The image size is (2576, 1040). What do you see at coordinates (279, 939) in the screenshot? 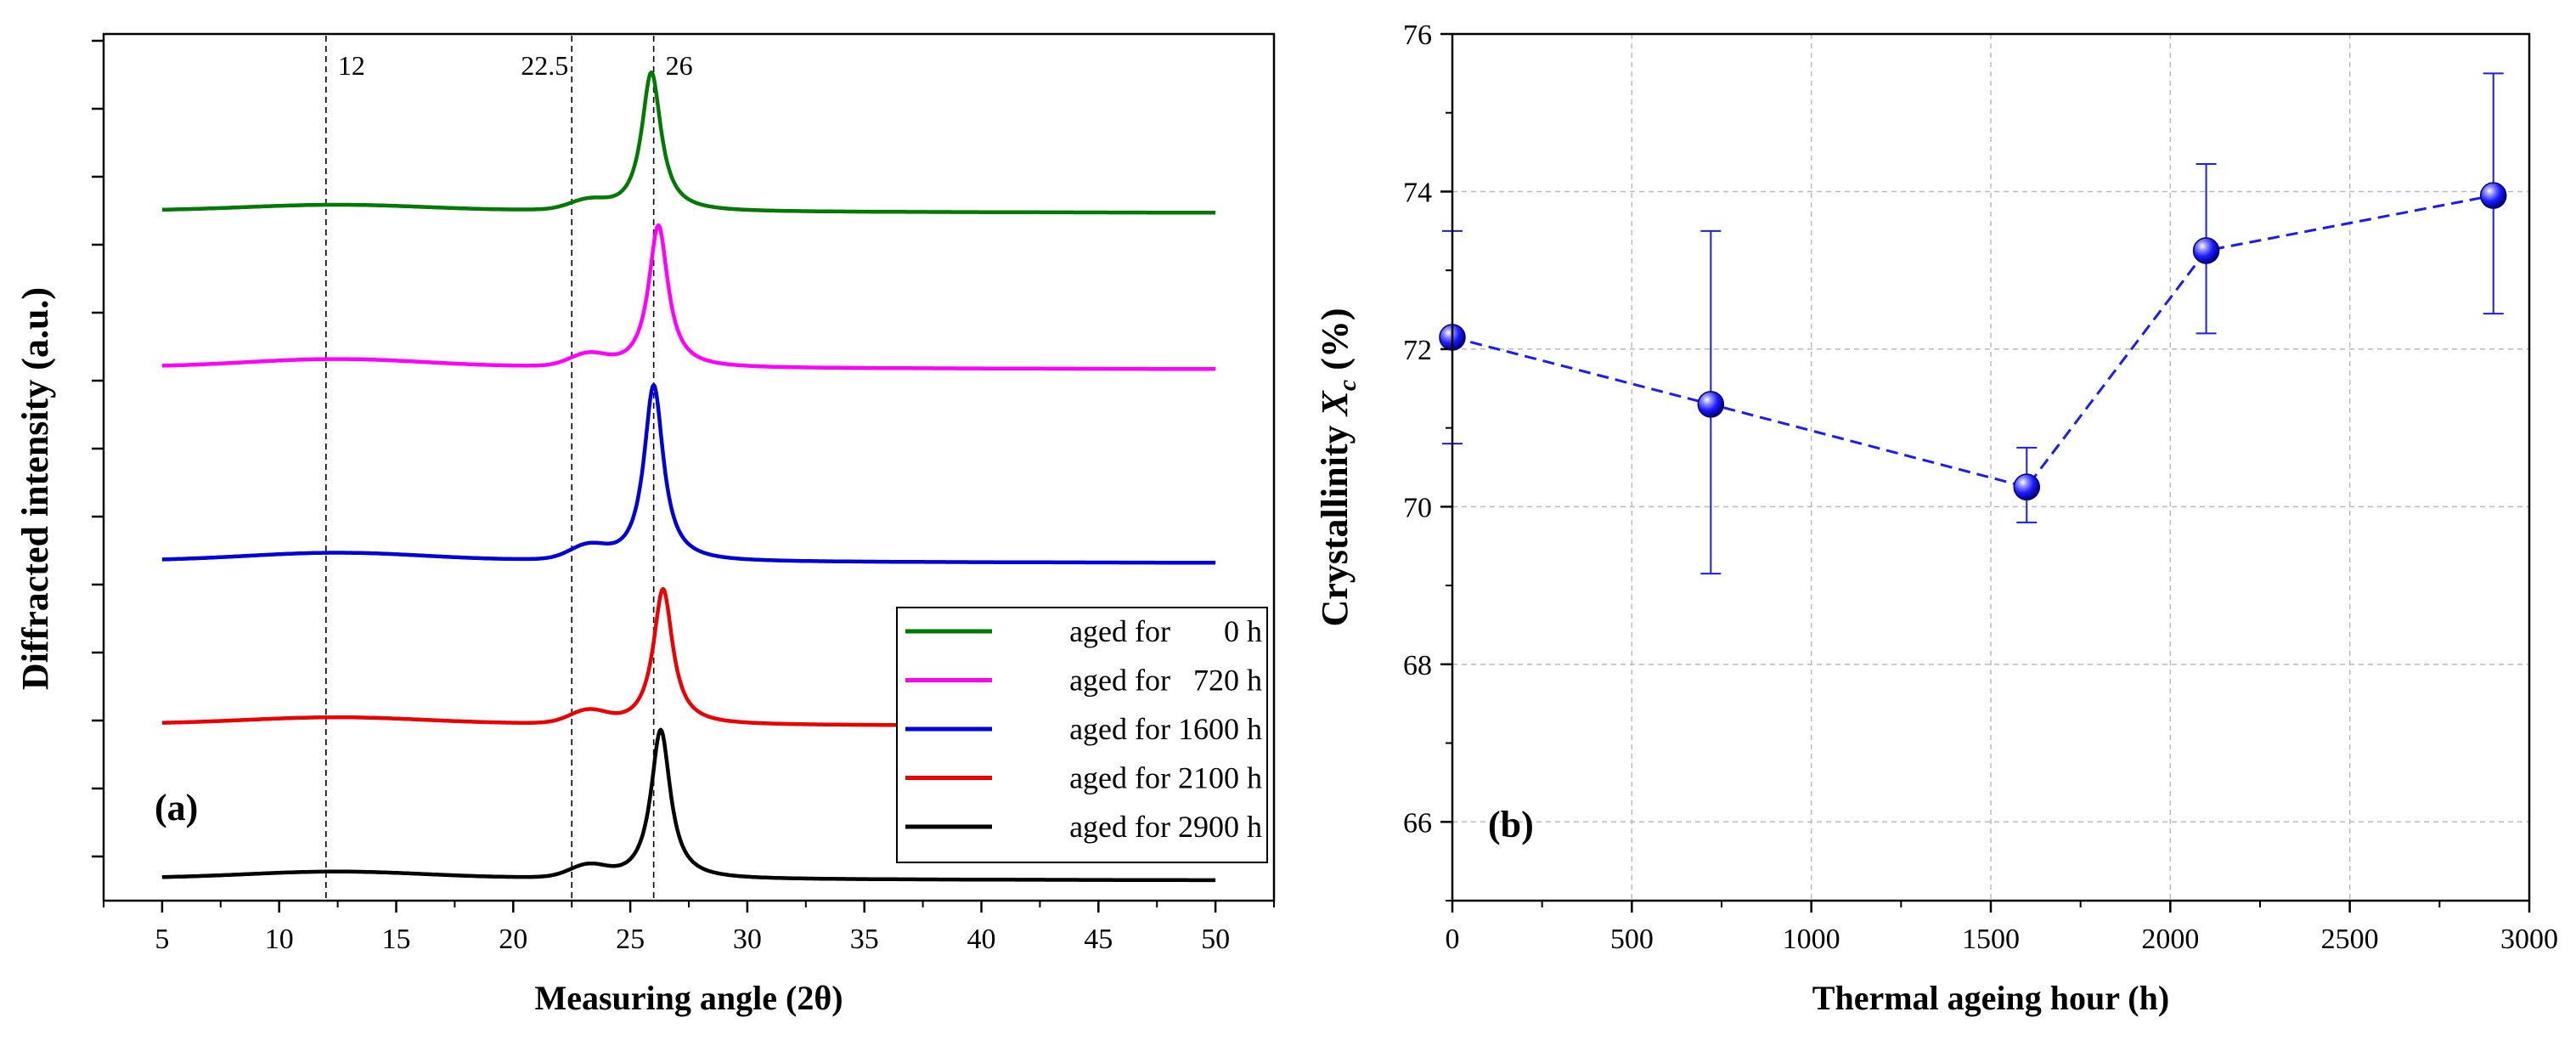
I see `x-tick-label: 10` at bounding box center [279, 939].